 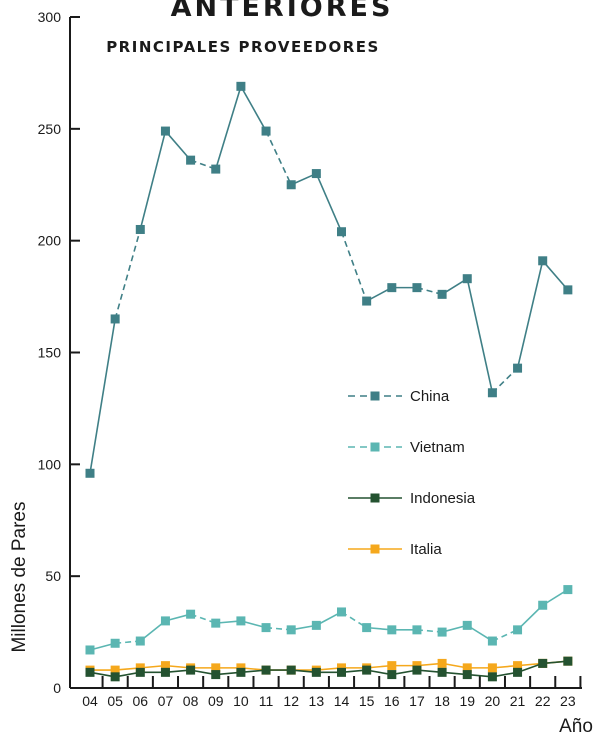 I want to click on chart-title: ANTERIORES, so click(x=282, y=11).